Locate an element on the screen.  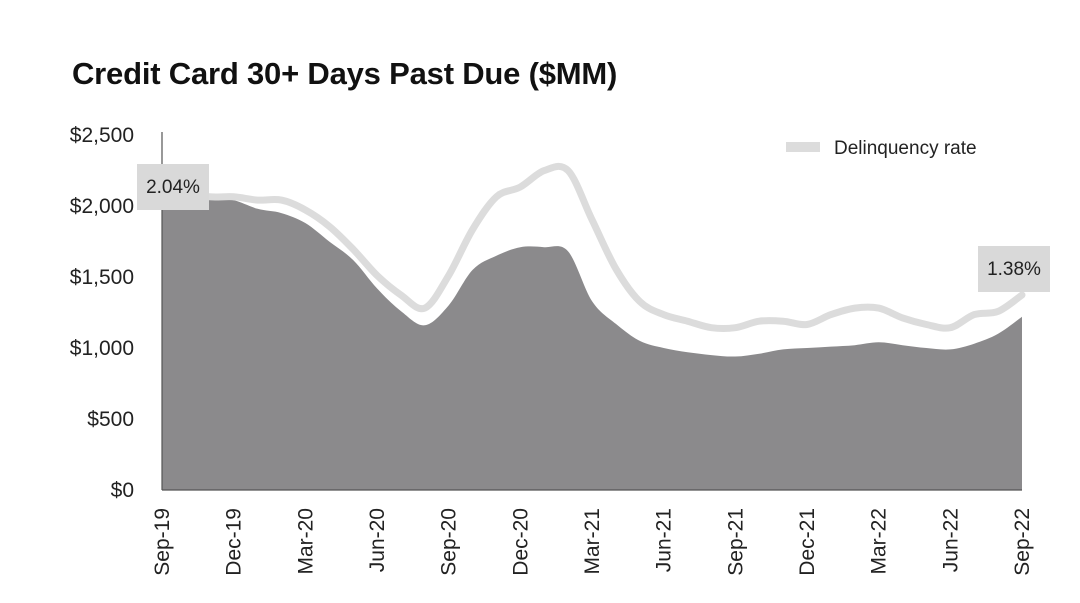
x-tick-label: Mar-21 is located at coordinates (592, 541).